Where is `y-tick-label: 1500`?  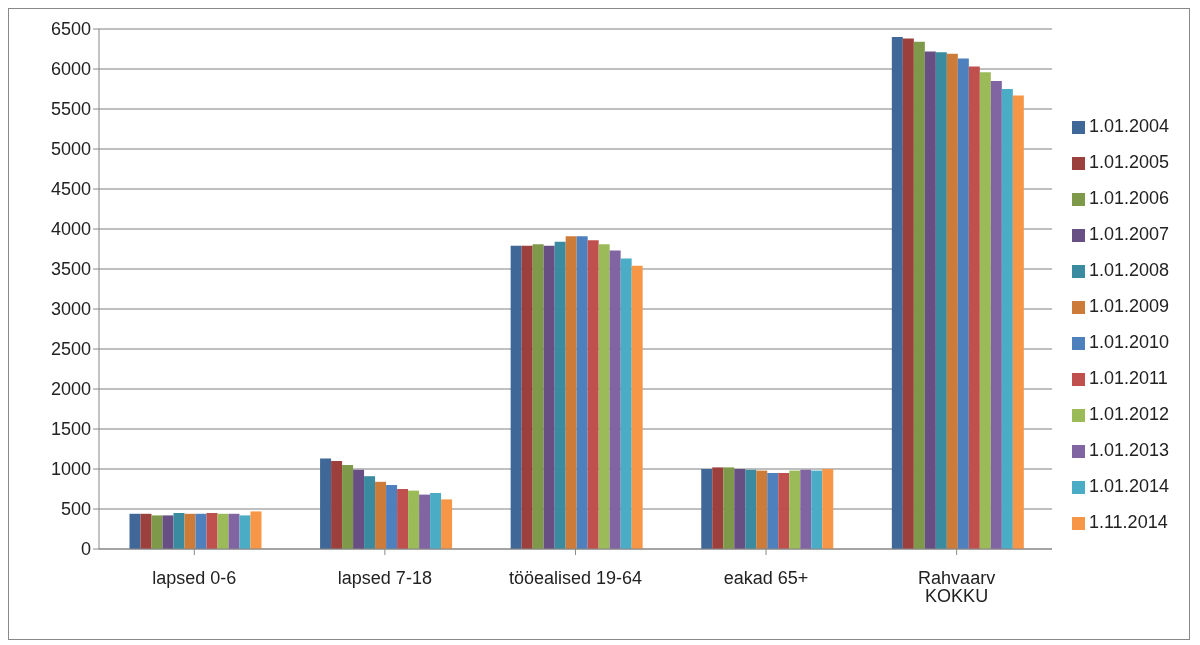
y-tick-label: 1500 is located at coordinates (70, 429).